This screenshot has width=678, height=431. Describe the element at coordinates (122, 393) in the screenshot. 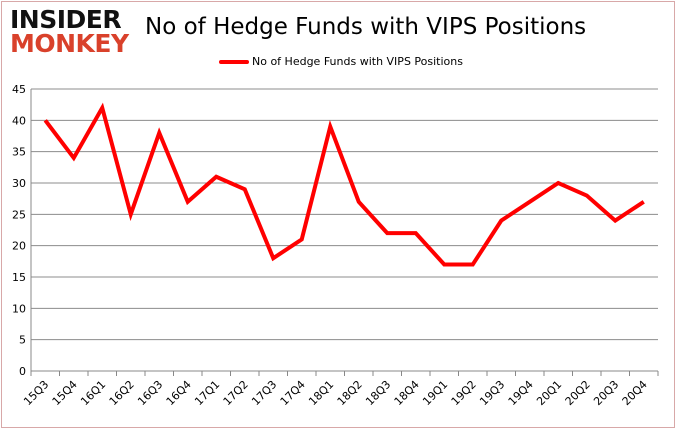

I see `x-tick-label: 16Q2` at that location.